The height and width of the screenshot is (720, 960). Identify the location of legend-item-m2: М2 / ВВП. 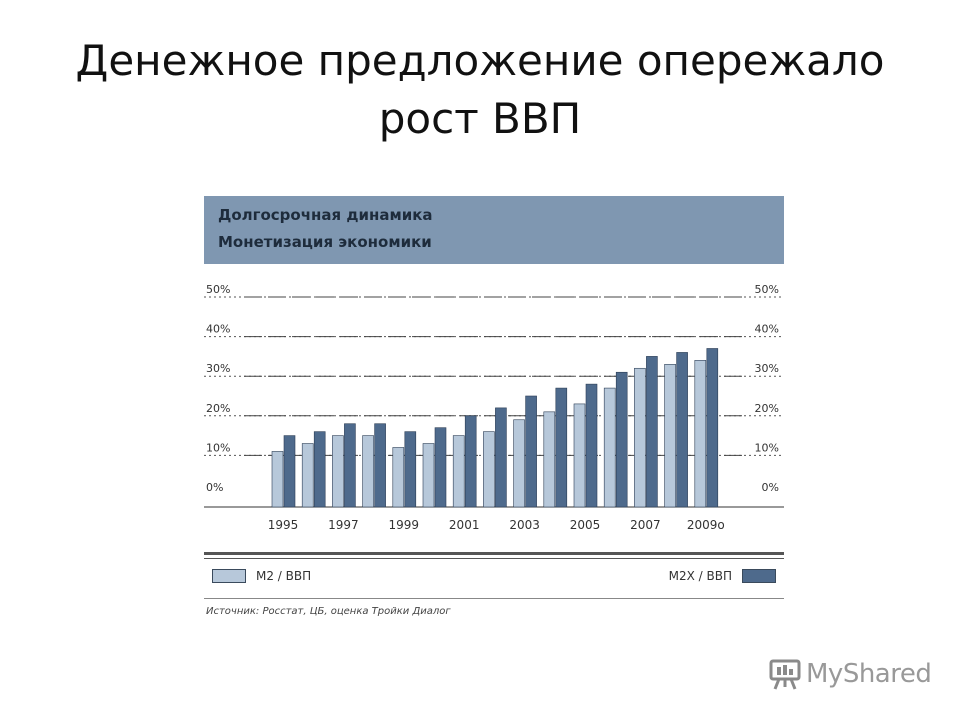
(261, 576).